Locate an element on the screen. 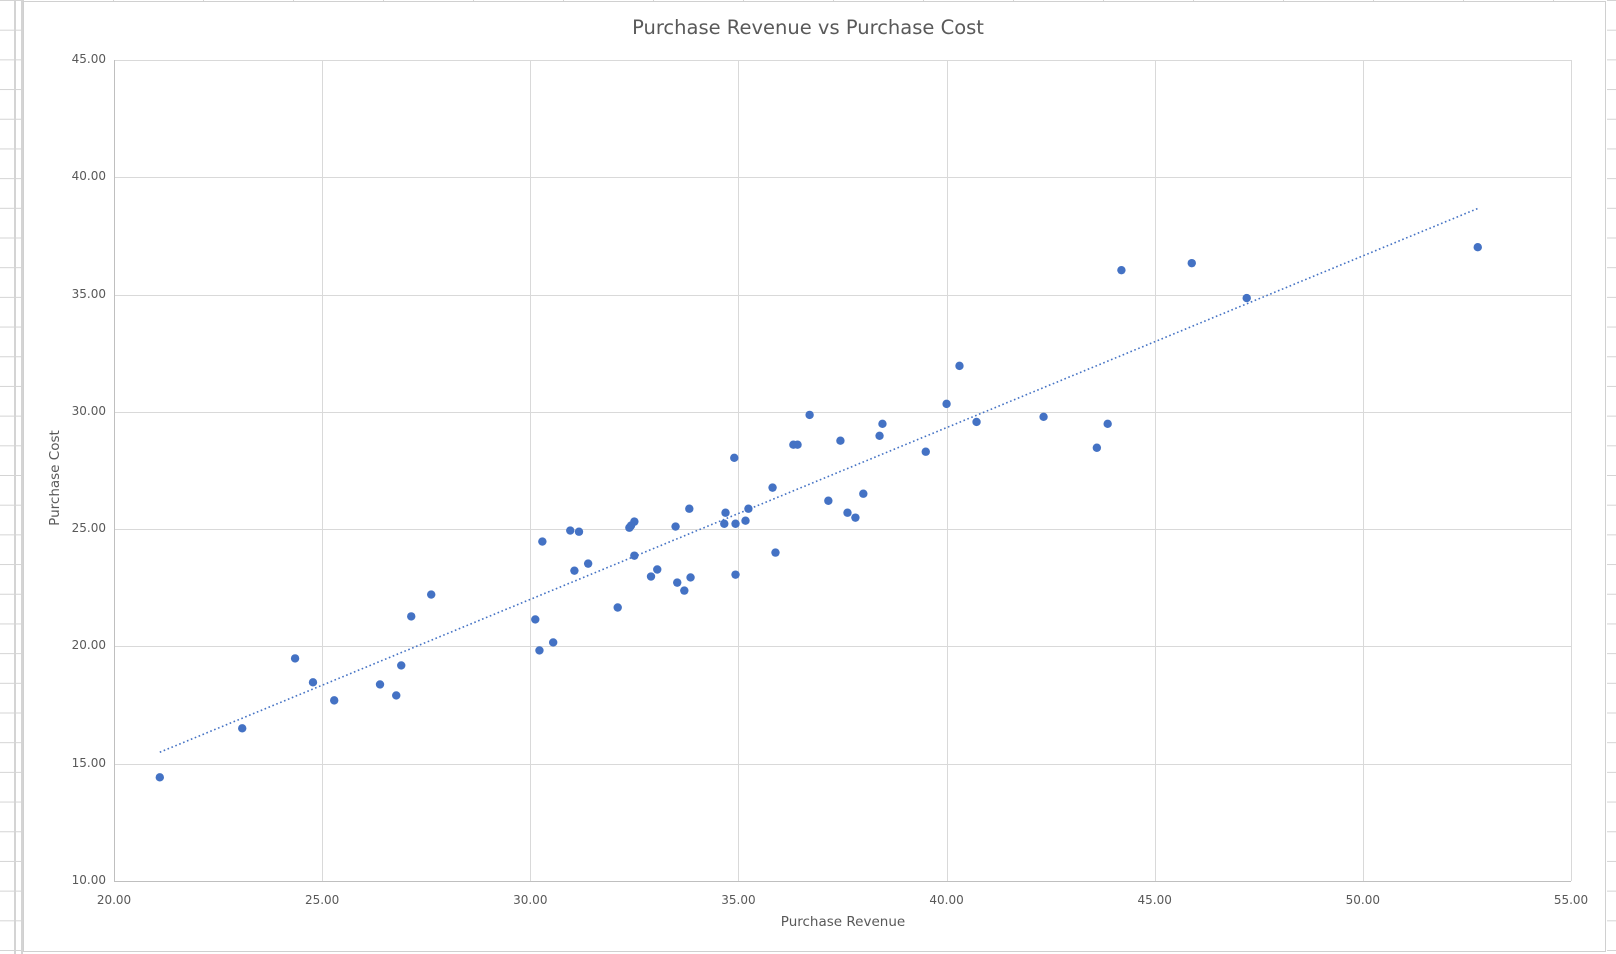  x-tick-label: 30.00 is located at coordinates (530, 900).